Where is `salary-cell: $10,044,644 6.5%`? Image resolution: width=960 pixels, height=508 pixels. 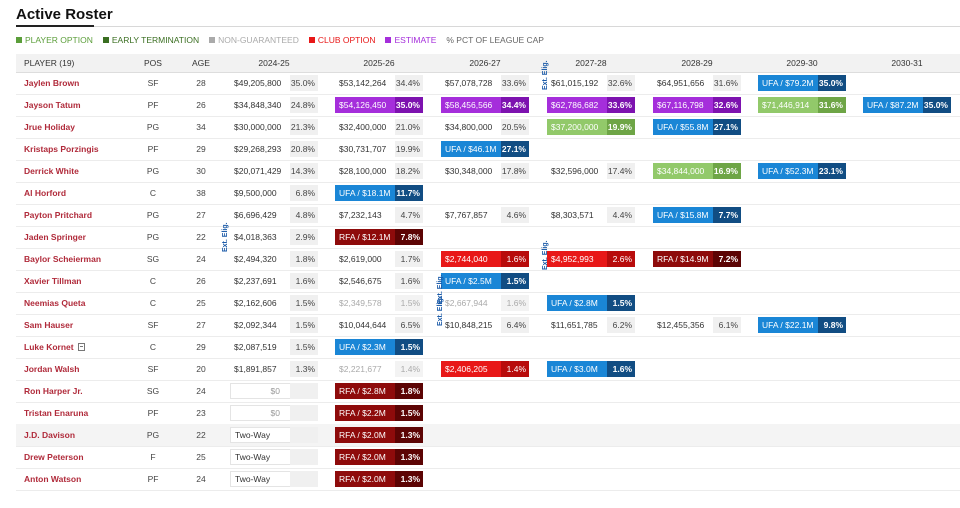 salary-cell: $10,044,644 6.5% is located at coordinates (379, 325).